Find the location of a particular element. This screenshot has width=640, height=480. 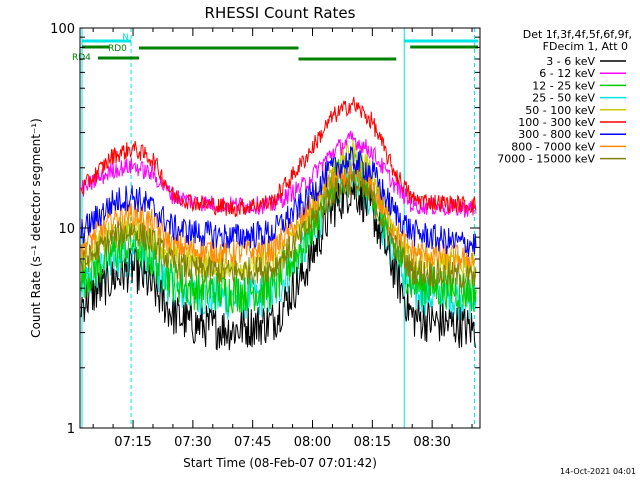

y-axis-label: Count Rate (s⁻¹ detector segment⁻¹) is located at coordinates (36, 228).